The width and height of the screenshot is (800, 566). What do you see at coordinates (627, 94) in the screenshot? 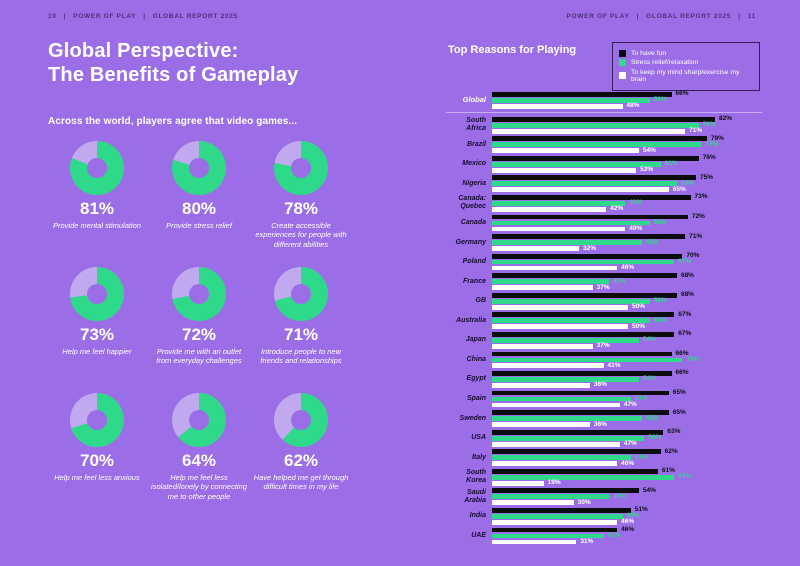
I see `bar-line: 66%` at bounding box center [627, 94].